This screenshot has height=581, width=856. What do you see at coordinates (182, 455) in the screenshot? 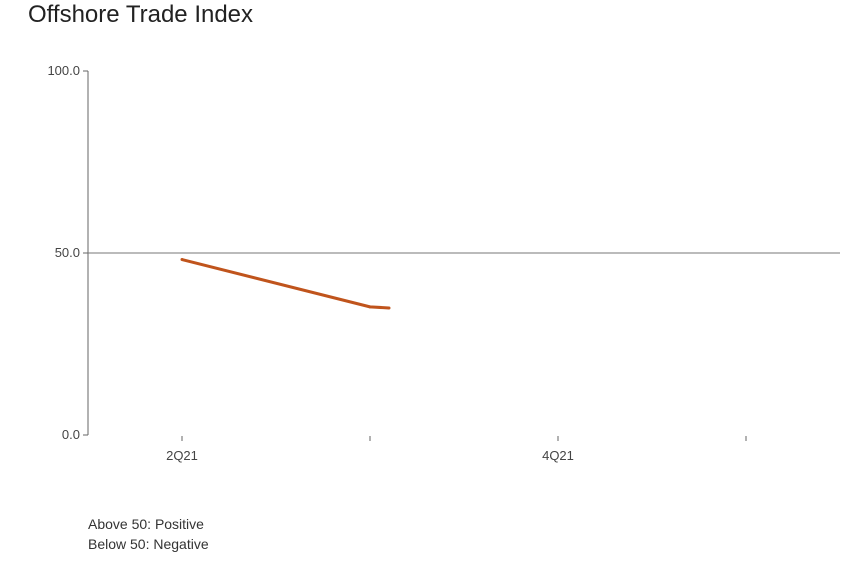
I see `x-tick-label: 2Q21` at bounding box center [182, 455].